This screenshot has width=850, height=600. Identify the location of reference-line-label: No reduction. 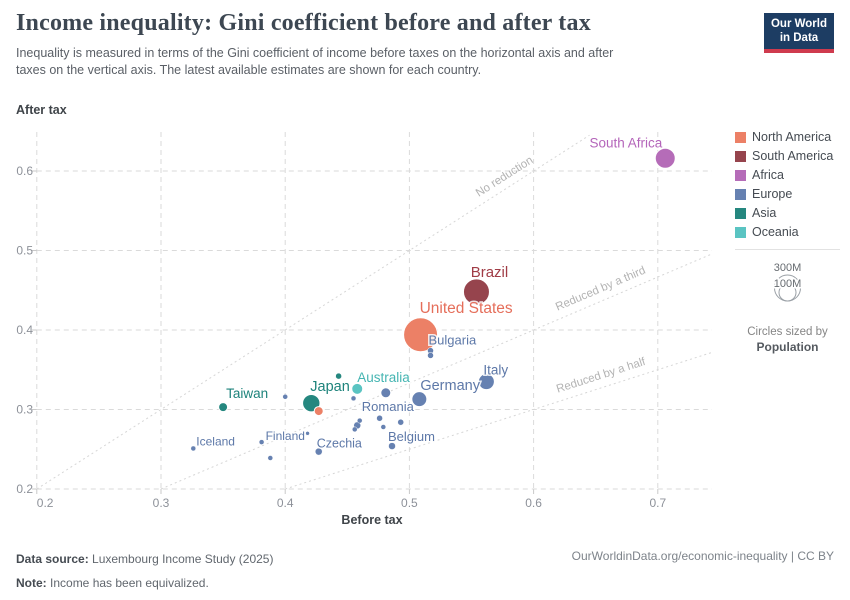
(504, 176).